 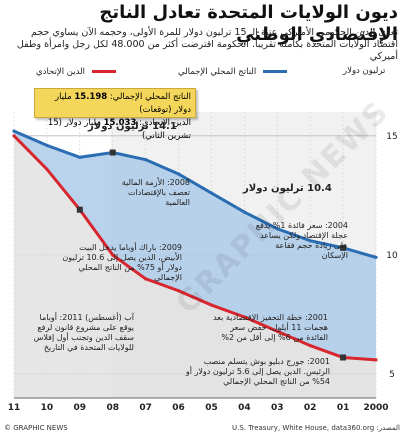 I want to click on legend-gdp-label: الناتج المحلي الإجمالي, so click(x=217, y=72).